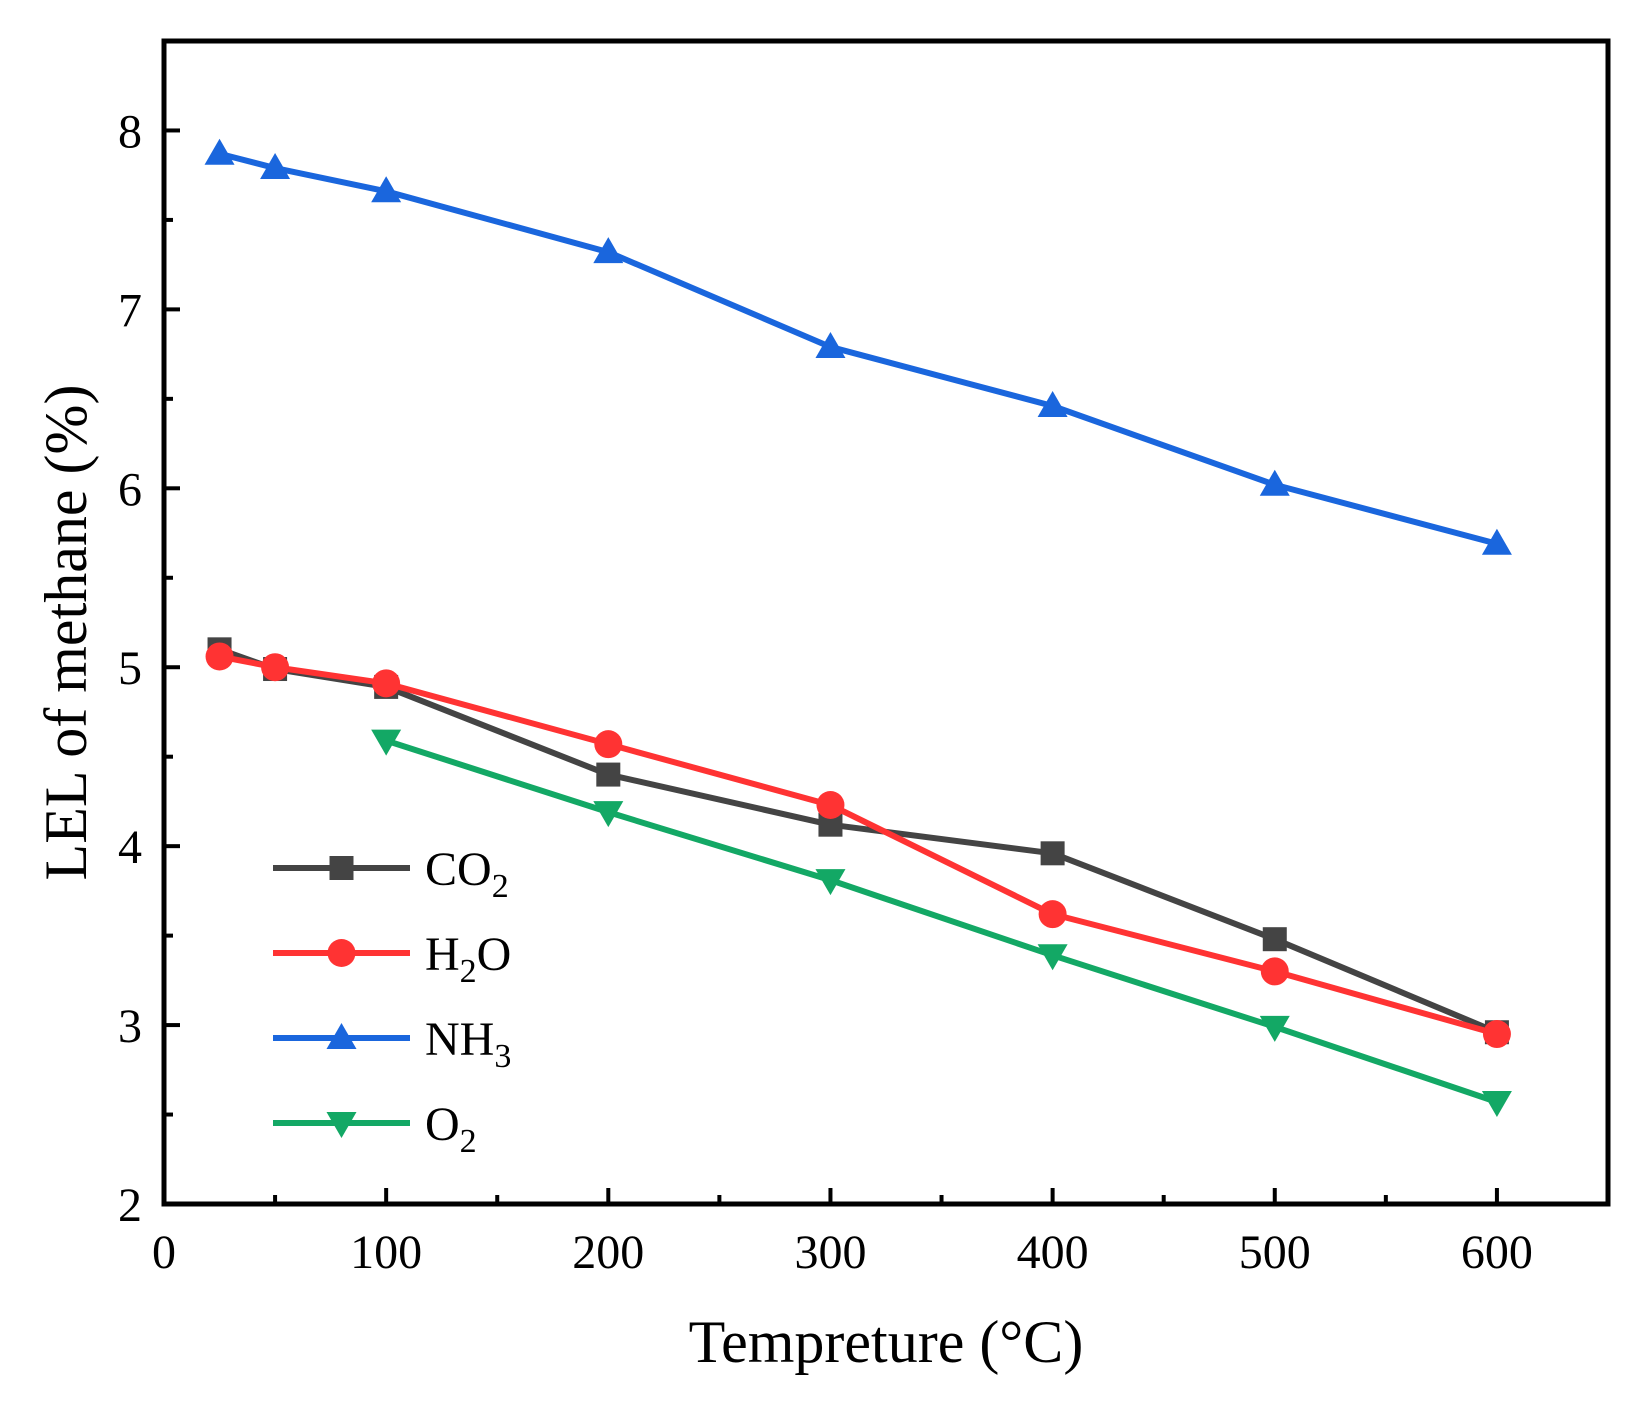 This screenshot has height=1407, width=1642. What do you see at coordinates (130, 131) in the screenshot?
I see `y-tick-label: 8` at bounding box center [130, 131].